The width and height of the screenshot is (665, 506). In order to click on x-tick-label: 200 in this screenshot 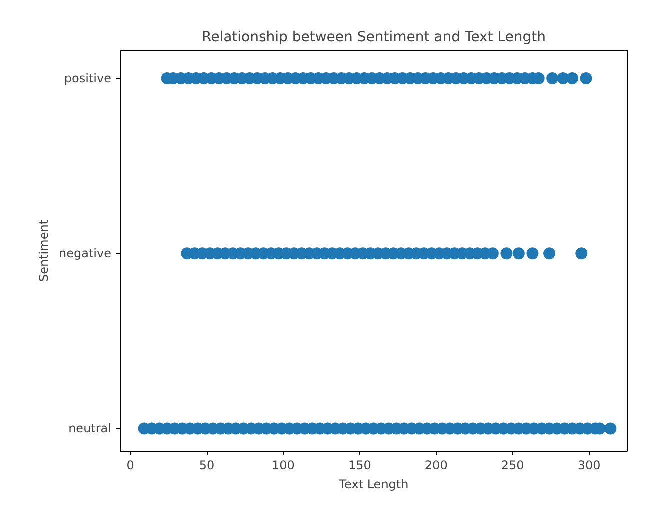, I will do `click(436, 465)`.